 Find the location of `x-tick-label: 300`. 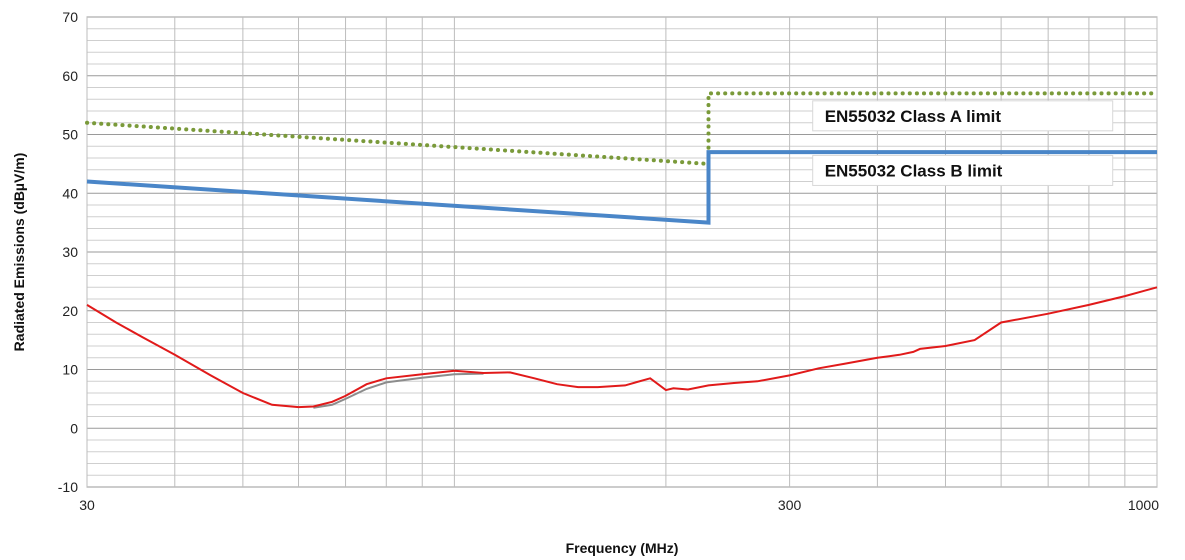

x-tick-label: 300 is located at coordinates (790, 505).